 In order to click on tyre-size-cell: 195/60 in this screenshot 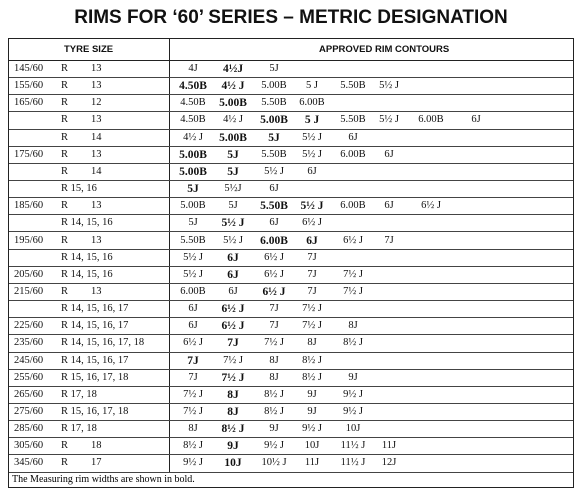, I will do `click(29, 240)`.